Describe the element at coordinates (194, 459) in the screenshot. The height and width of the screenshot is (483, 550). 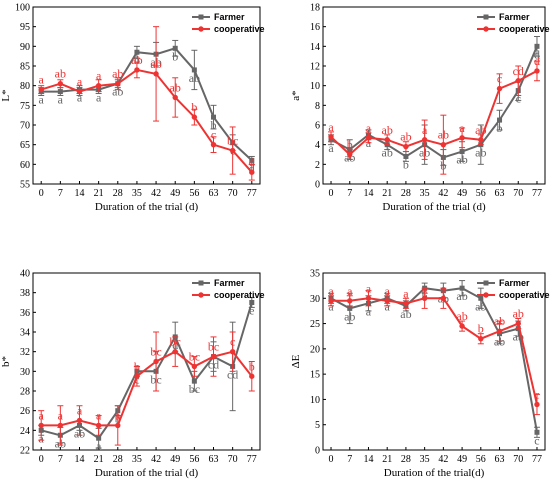
I see `x-tick-label: 56` at that location.